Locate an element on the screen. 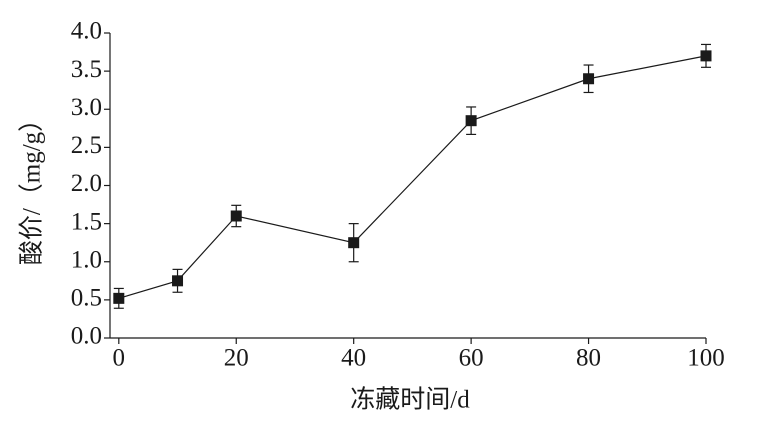 The height and width of the screenshot is (426, 769). x-tick-label: 80 is located at coordinates (588, 358).